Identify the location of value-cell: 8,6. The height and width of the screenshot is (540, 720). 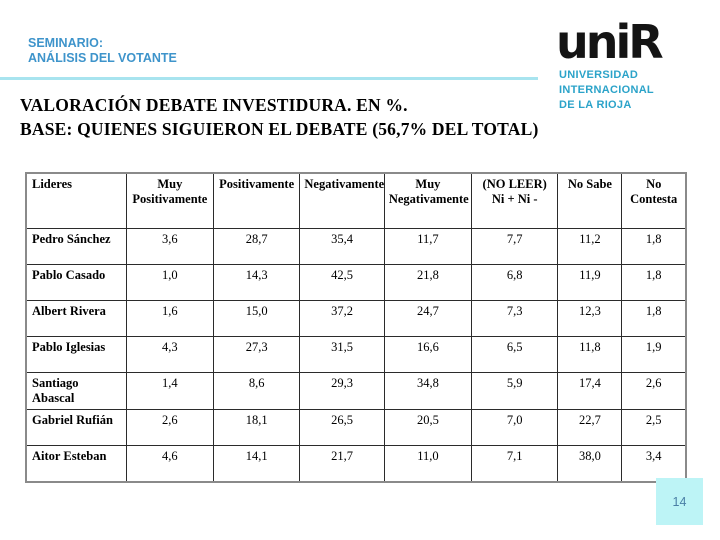
(256, 391).